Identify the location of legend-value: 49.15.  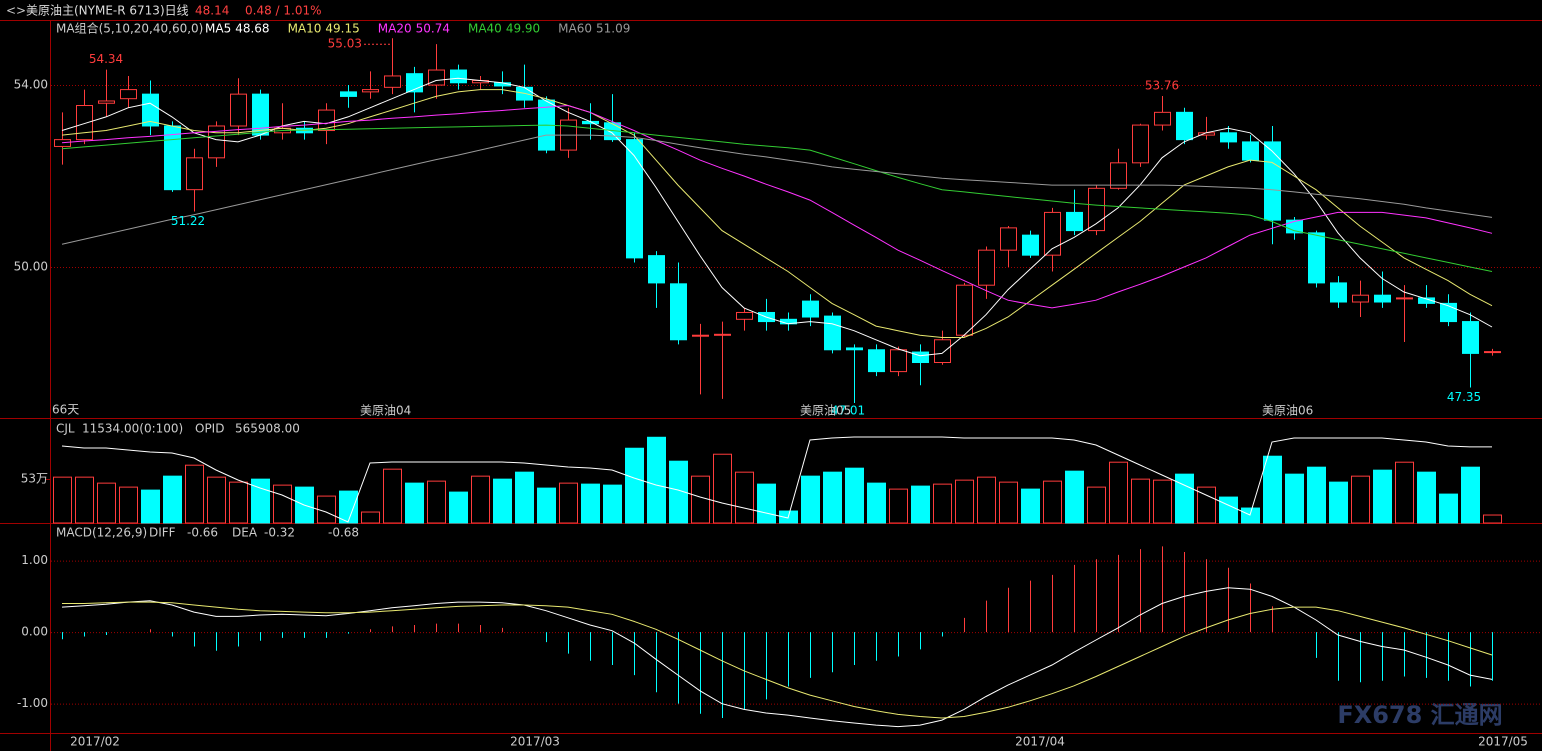
(342, 29).